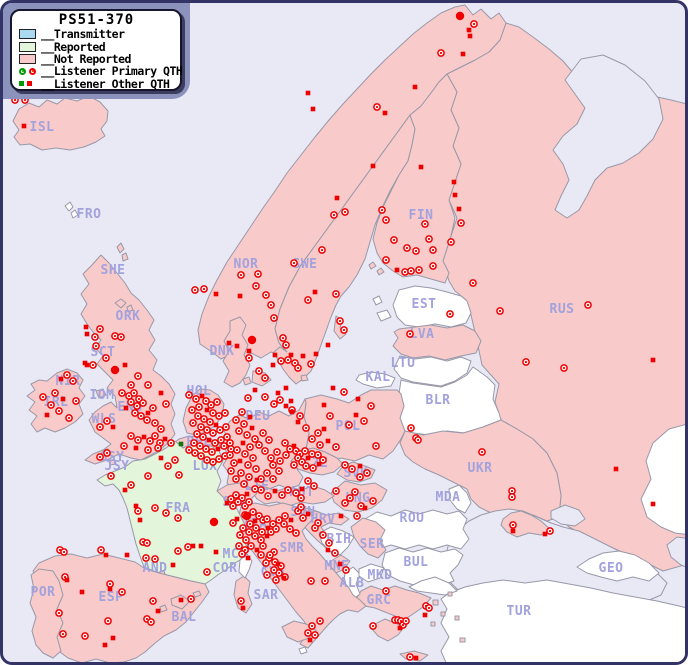  What do you see at coordinates (74, 214) in the screenshot?
I see `region-fro` at bounding box center [74, 214].